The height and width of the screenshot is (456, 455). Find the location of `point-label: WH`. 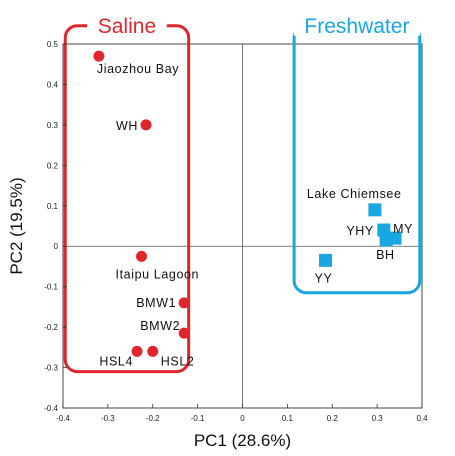

point-label: WH is located at coordinates (127, 126).